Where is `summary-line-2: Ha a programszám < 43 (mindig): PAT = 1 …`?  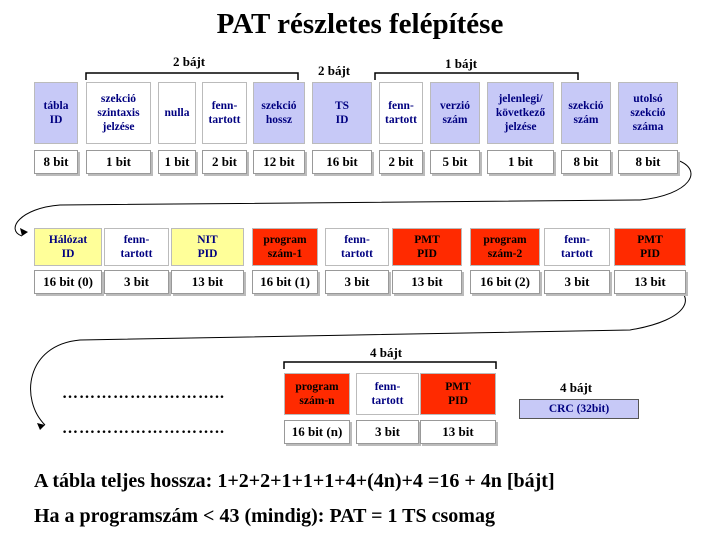 summary-line-2: Ha a programszám < 43 (mindig): PAT = 1 … is located at coordinates (264, 516).